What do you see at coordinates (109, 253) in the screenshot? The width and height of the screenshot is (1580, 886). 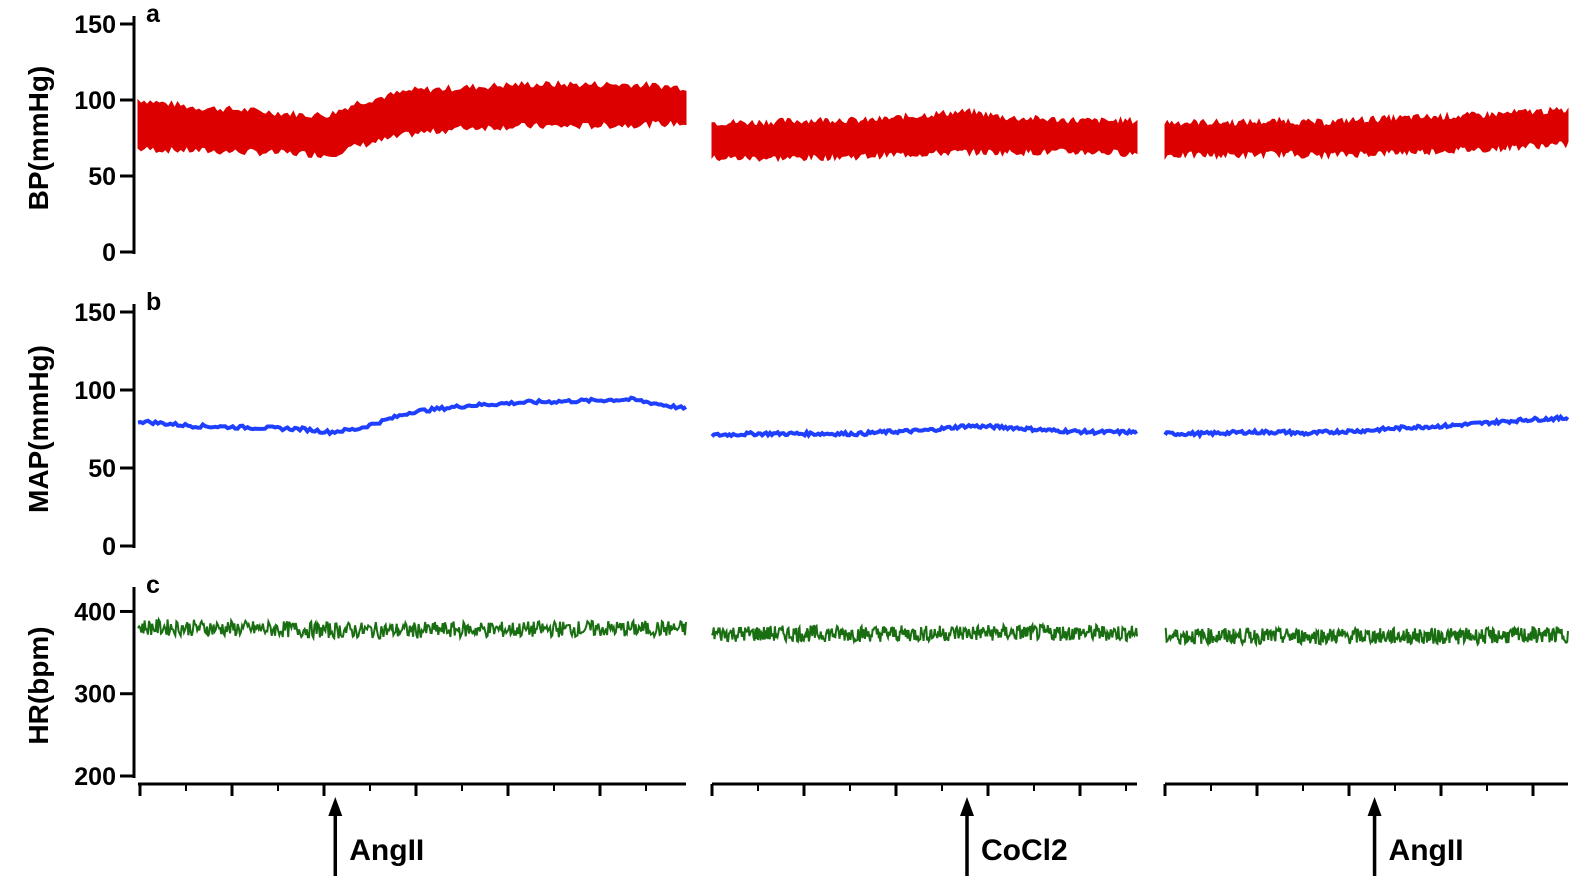 I see `y-tick-label-a-0: 0` at bounding box center [109, 253].